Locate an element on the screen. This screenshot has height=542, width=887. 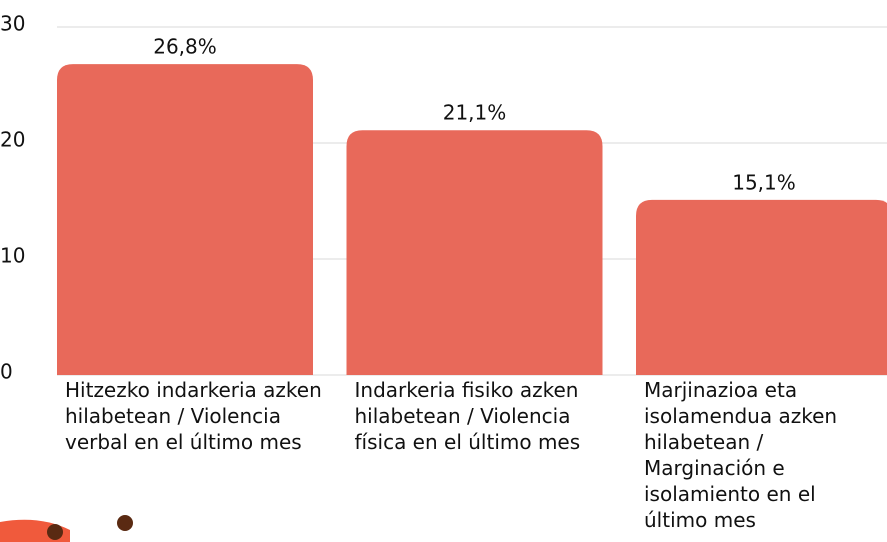
data-label: 26,8% is located at coordinates (185, 47).